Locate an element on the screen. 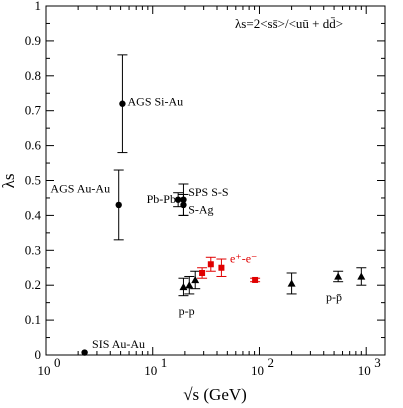 The width and height of the screenshot is (403, 408). point-annotation: p-p̄ is located at coordinates (334, 297).